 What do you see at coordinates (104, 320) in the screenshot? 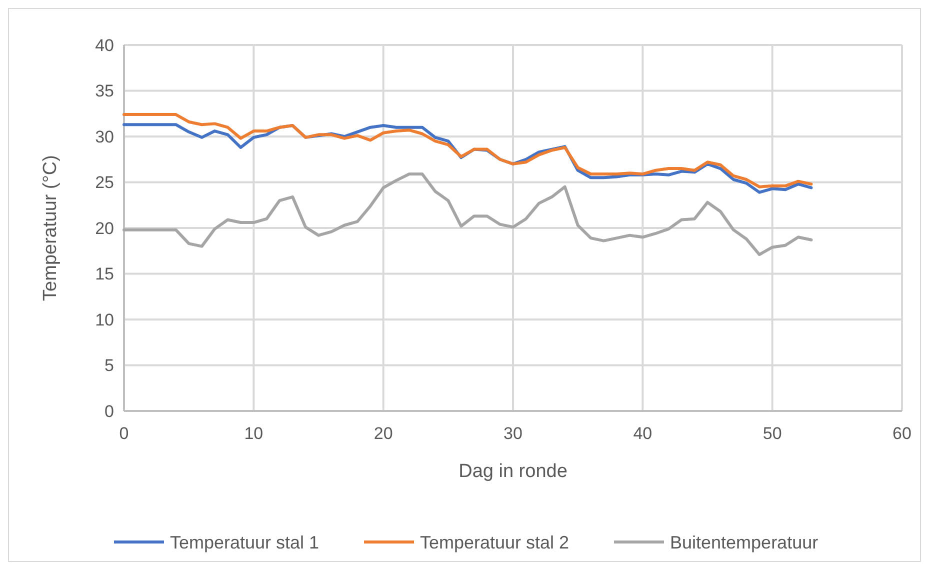
I see `y-tick-label: 10` at bounding box center [104, 320].